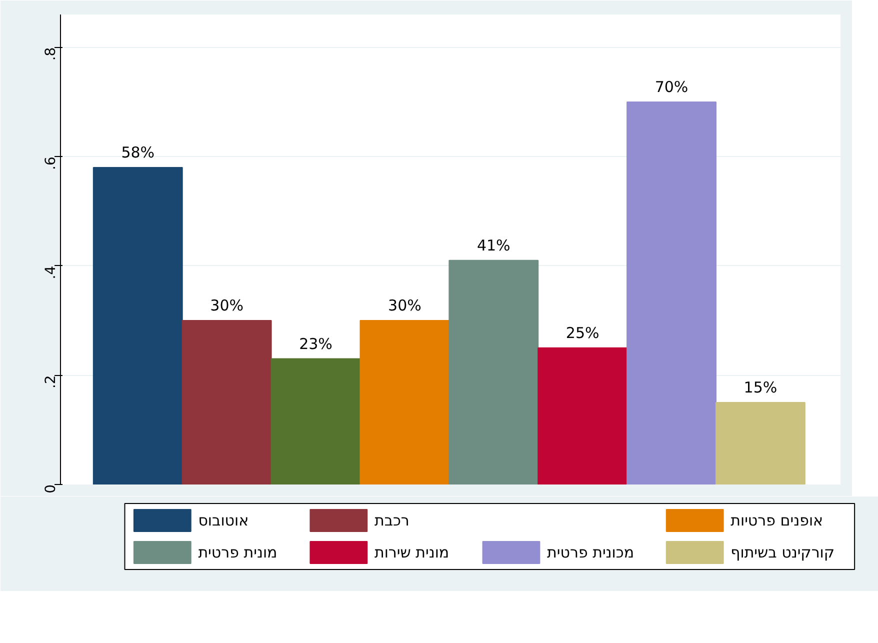  Describe the element at coordinates (392, 521) in the screenshot. I see `legend-label: רכבת` at that location.